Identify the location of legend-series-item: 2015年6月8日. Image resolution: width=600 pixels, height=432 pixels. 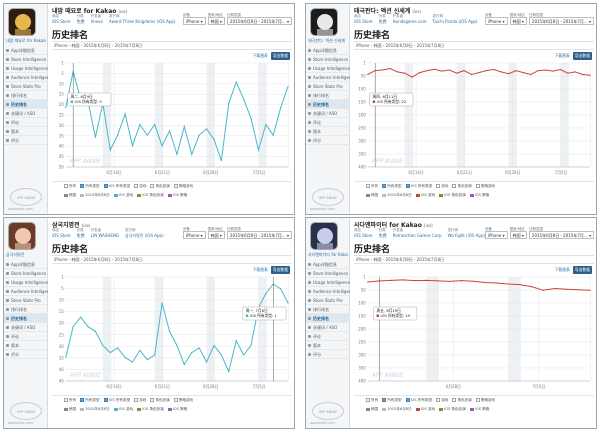
(95, 195).